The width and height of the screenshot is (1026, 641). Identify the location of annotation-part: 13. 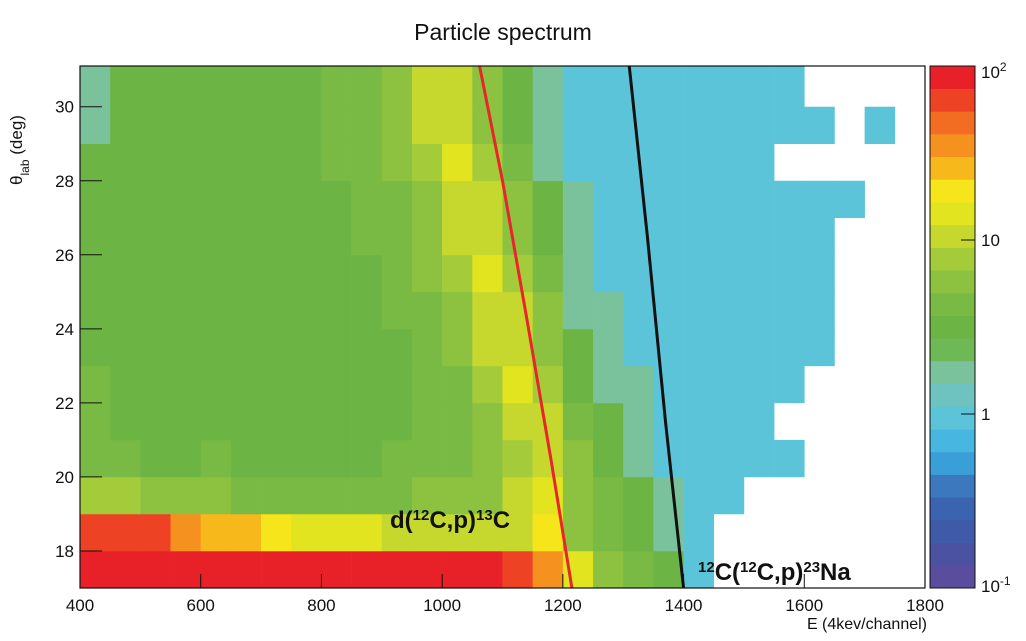
(484, 515).